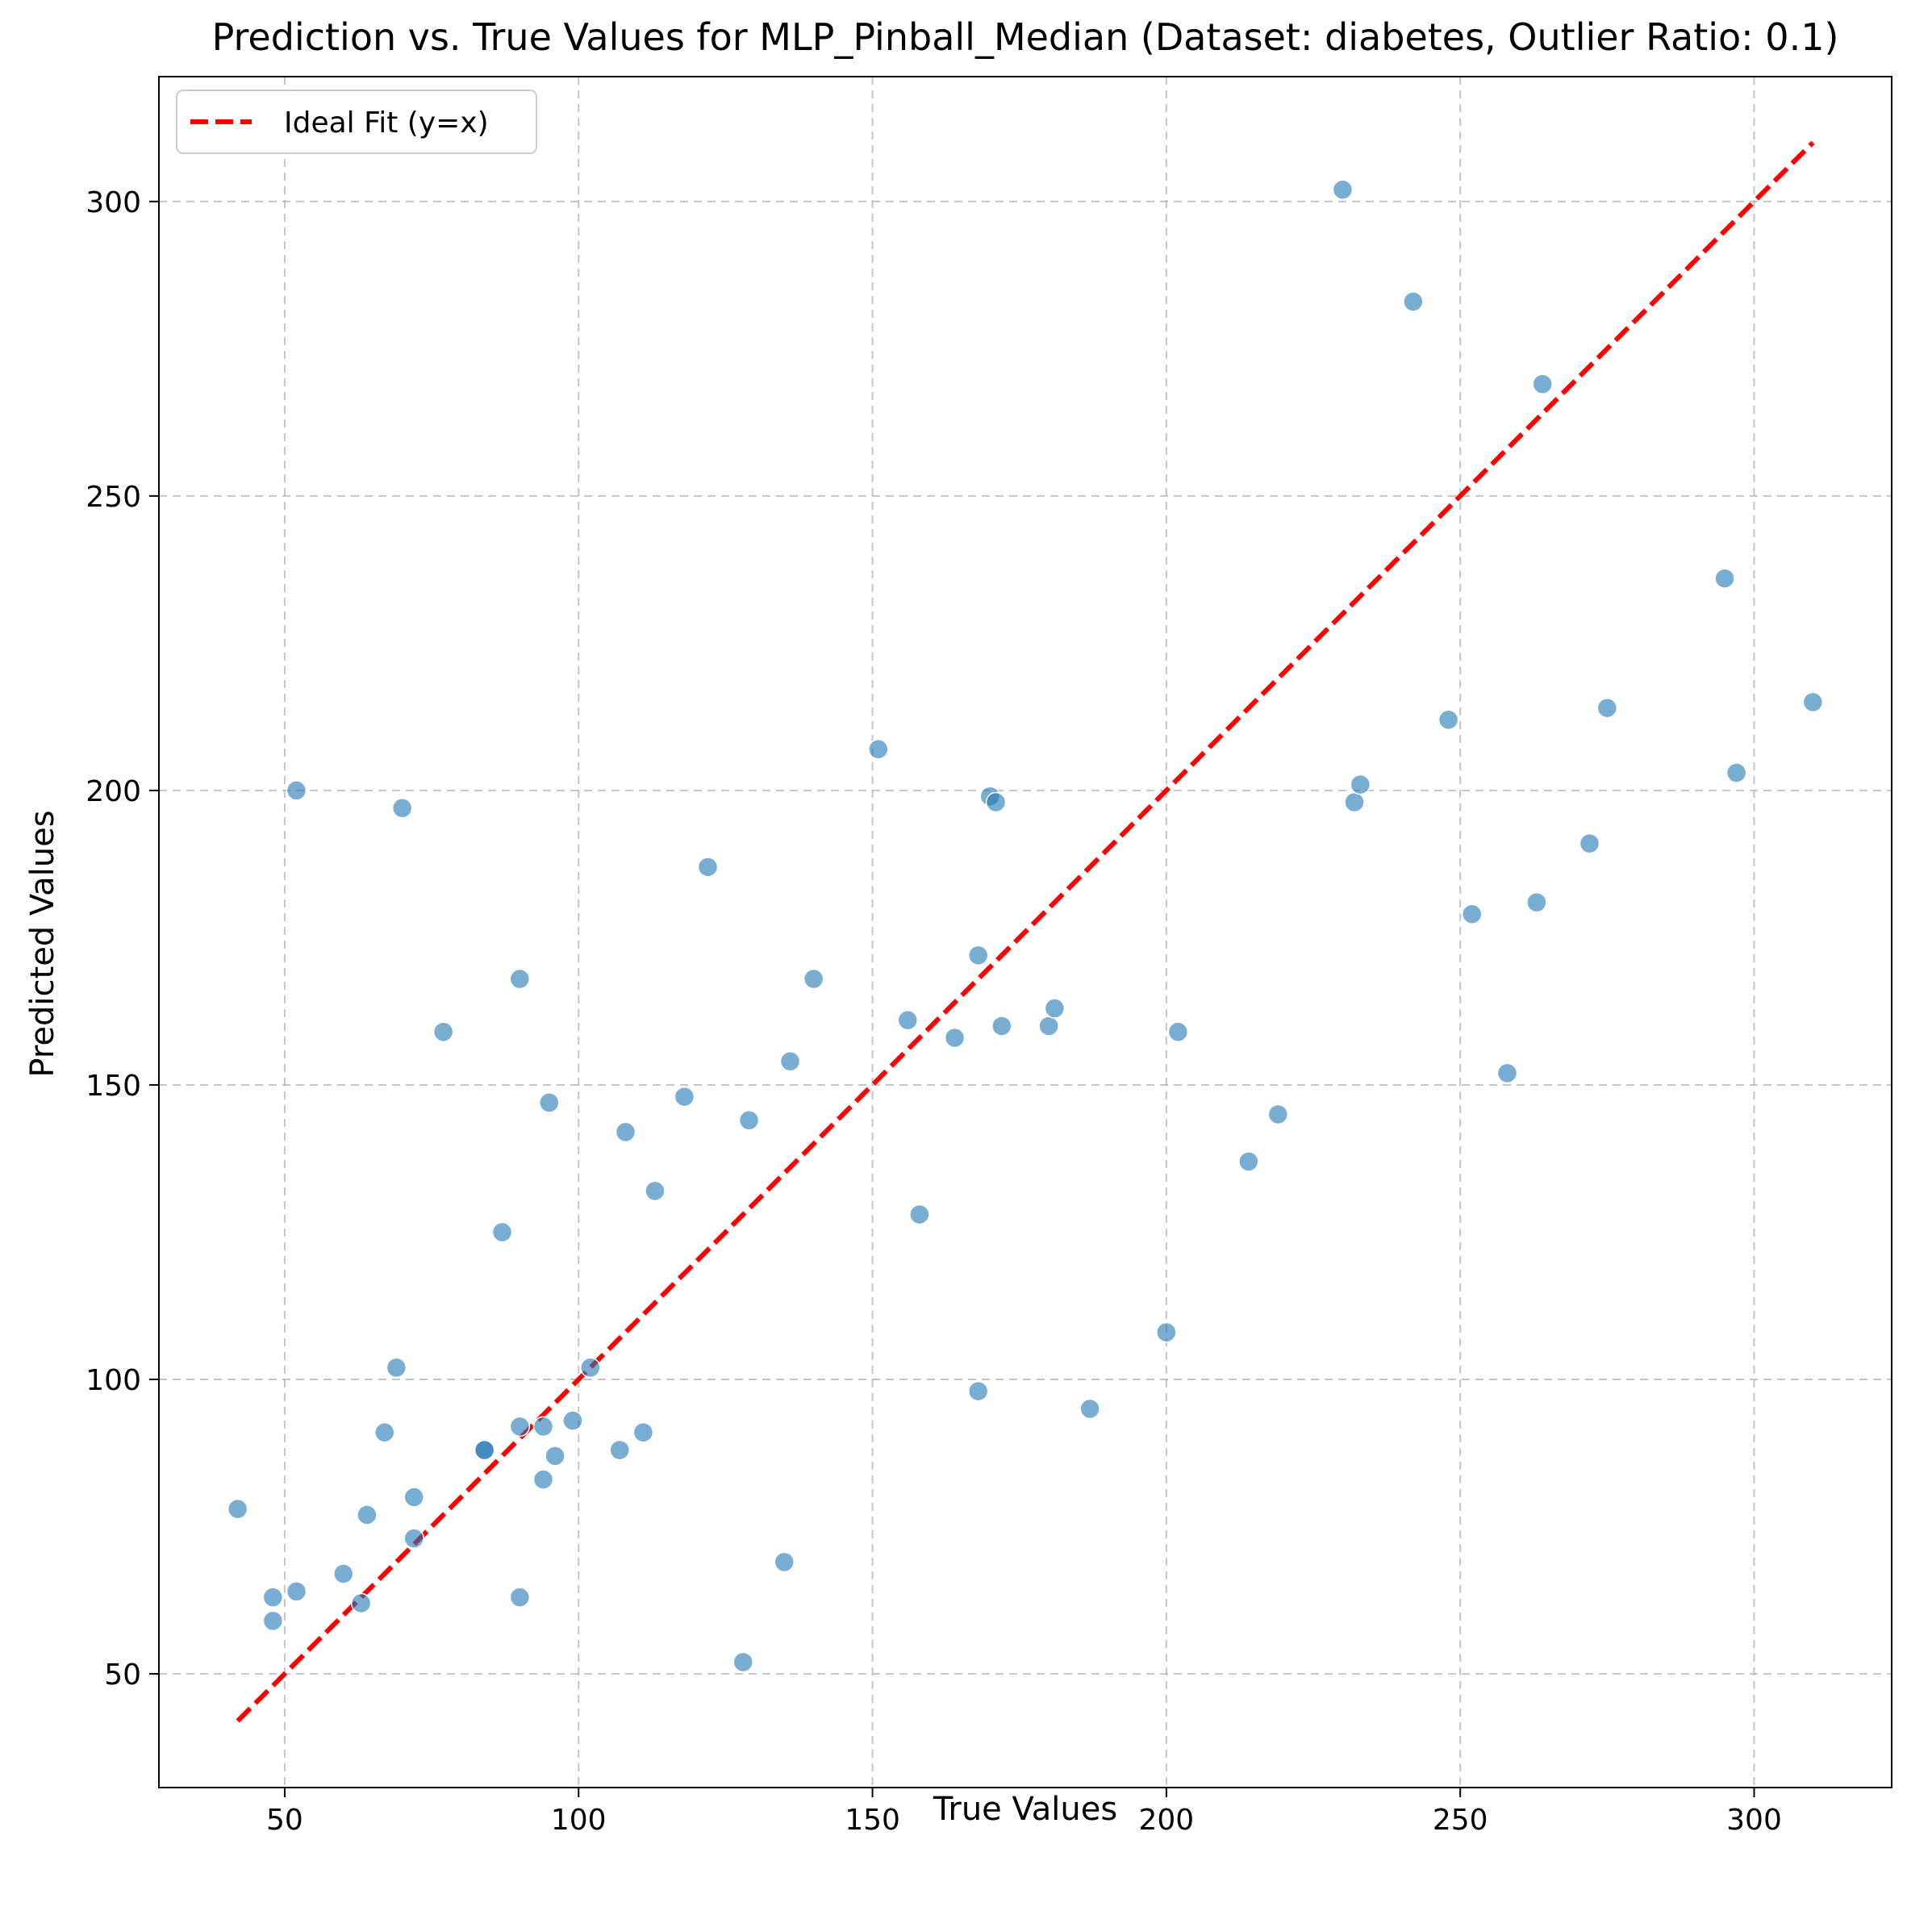  I want to click on y-tick-label: 100, so click(113, 1380).